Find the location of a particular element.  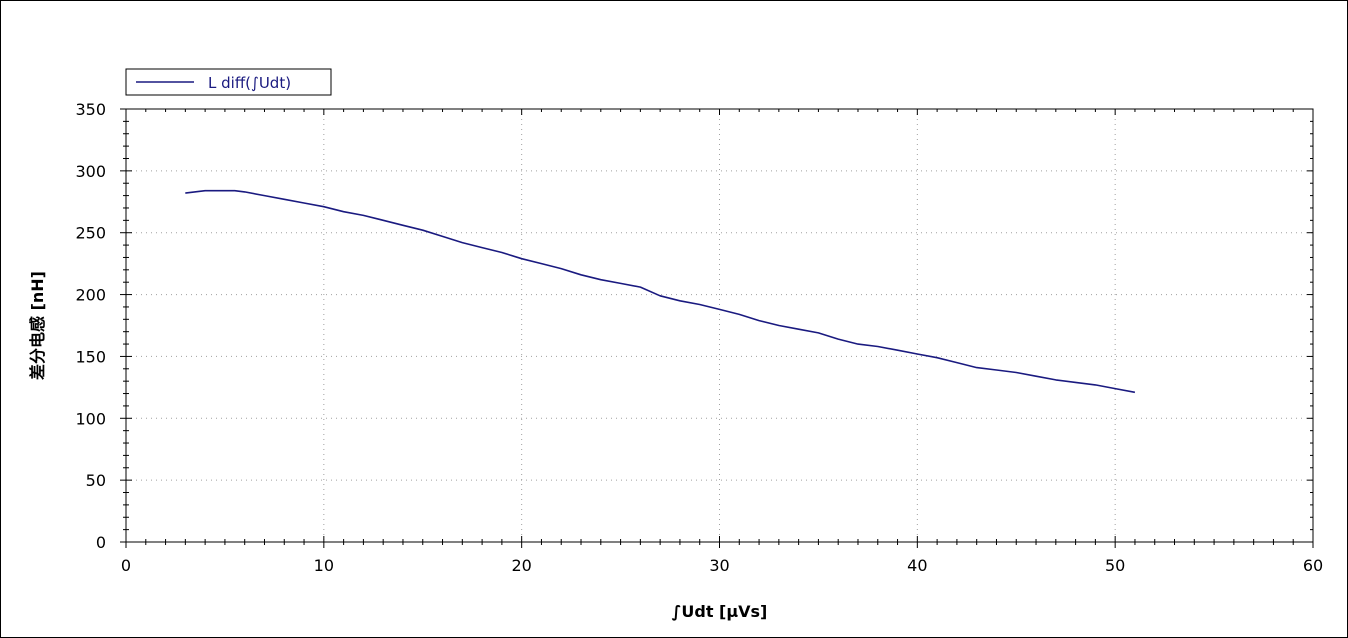

y-tick-label: 100 is located at coordinates (90, 418).